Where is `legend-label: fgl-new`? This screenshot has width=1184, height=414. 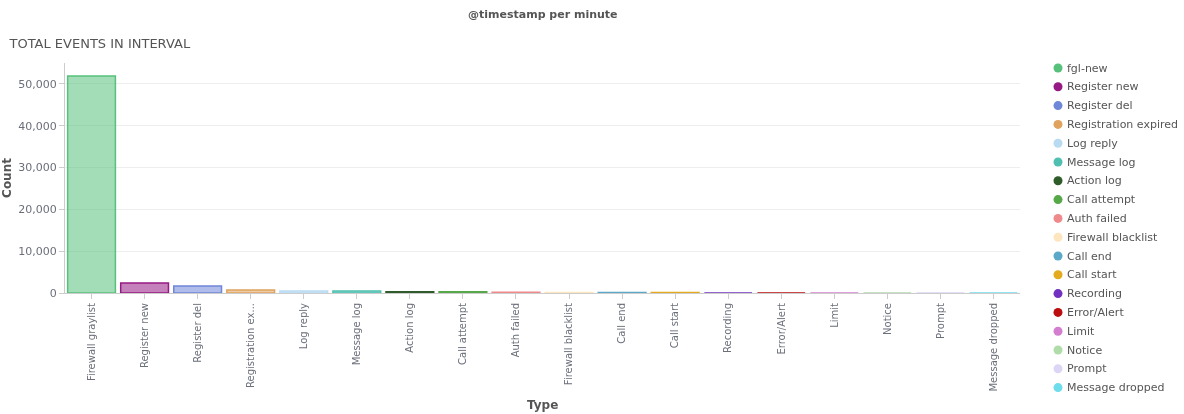 legend-label: fgl-new is located at coordinates (1087, 68).